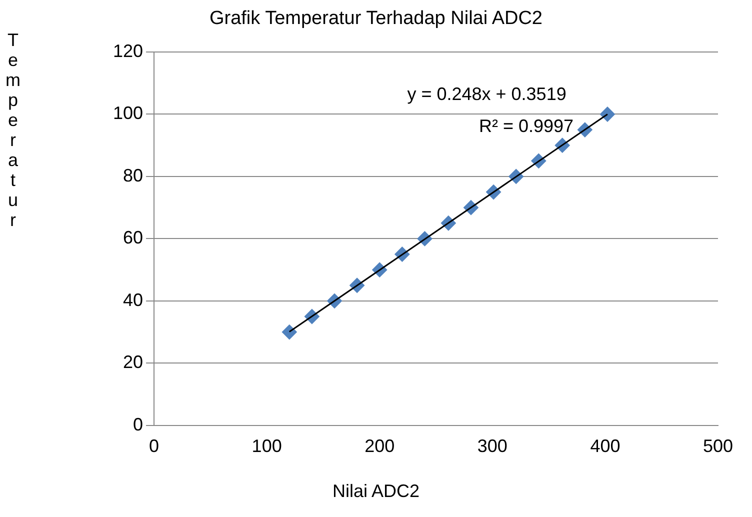 The width and height of the screenshot is (752, 517). Describe the element at coordinates (133, 238) in the screenshot. I see `y-tick-label: 60` at that location.